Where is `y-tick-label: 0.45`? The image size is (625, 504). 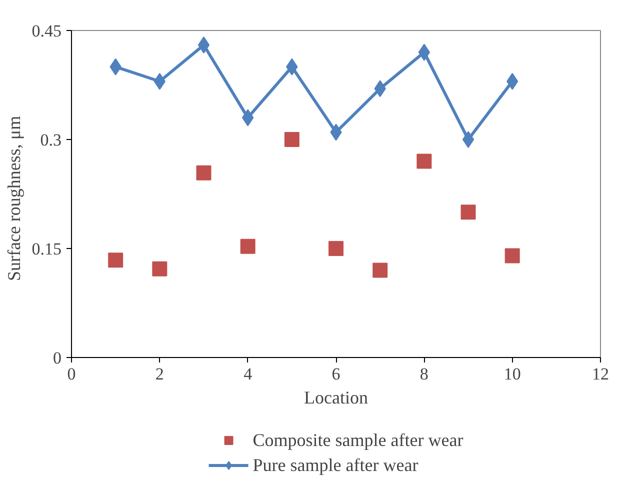 y-tick-label: 0.45 is located at coordinates (47, 31).